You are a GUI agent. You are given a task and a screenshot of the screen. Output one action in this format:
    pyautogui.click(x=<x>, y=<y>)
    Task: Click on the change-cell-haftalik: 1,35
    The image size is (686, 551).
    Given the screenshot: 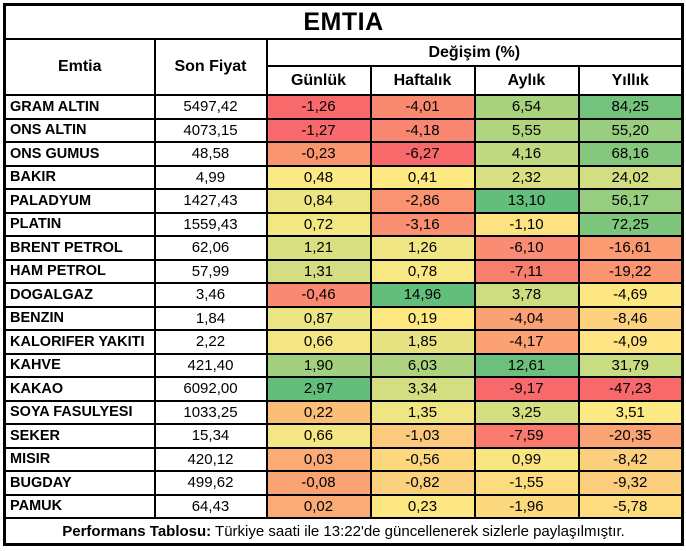 What is the action you would take?
    pyautogui.click(x=422, y=412)
    